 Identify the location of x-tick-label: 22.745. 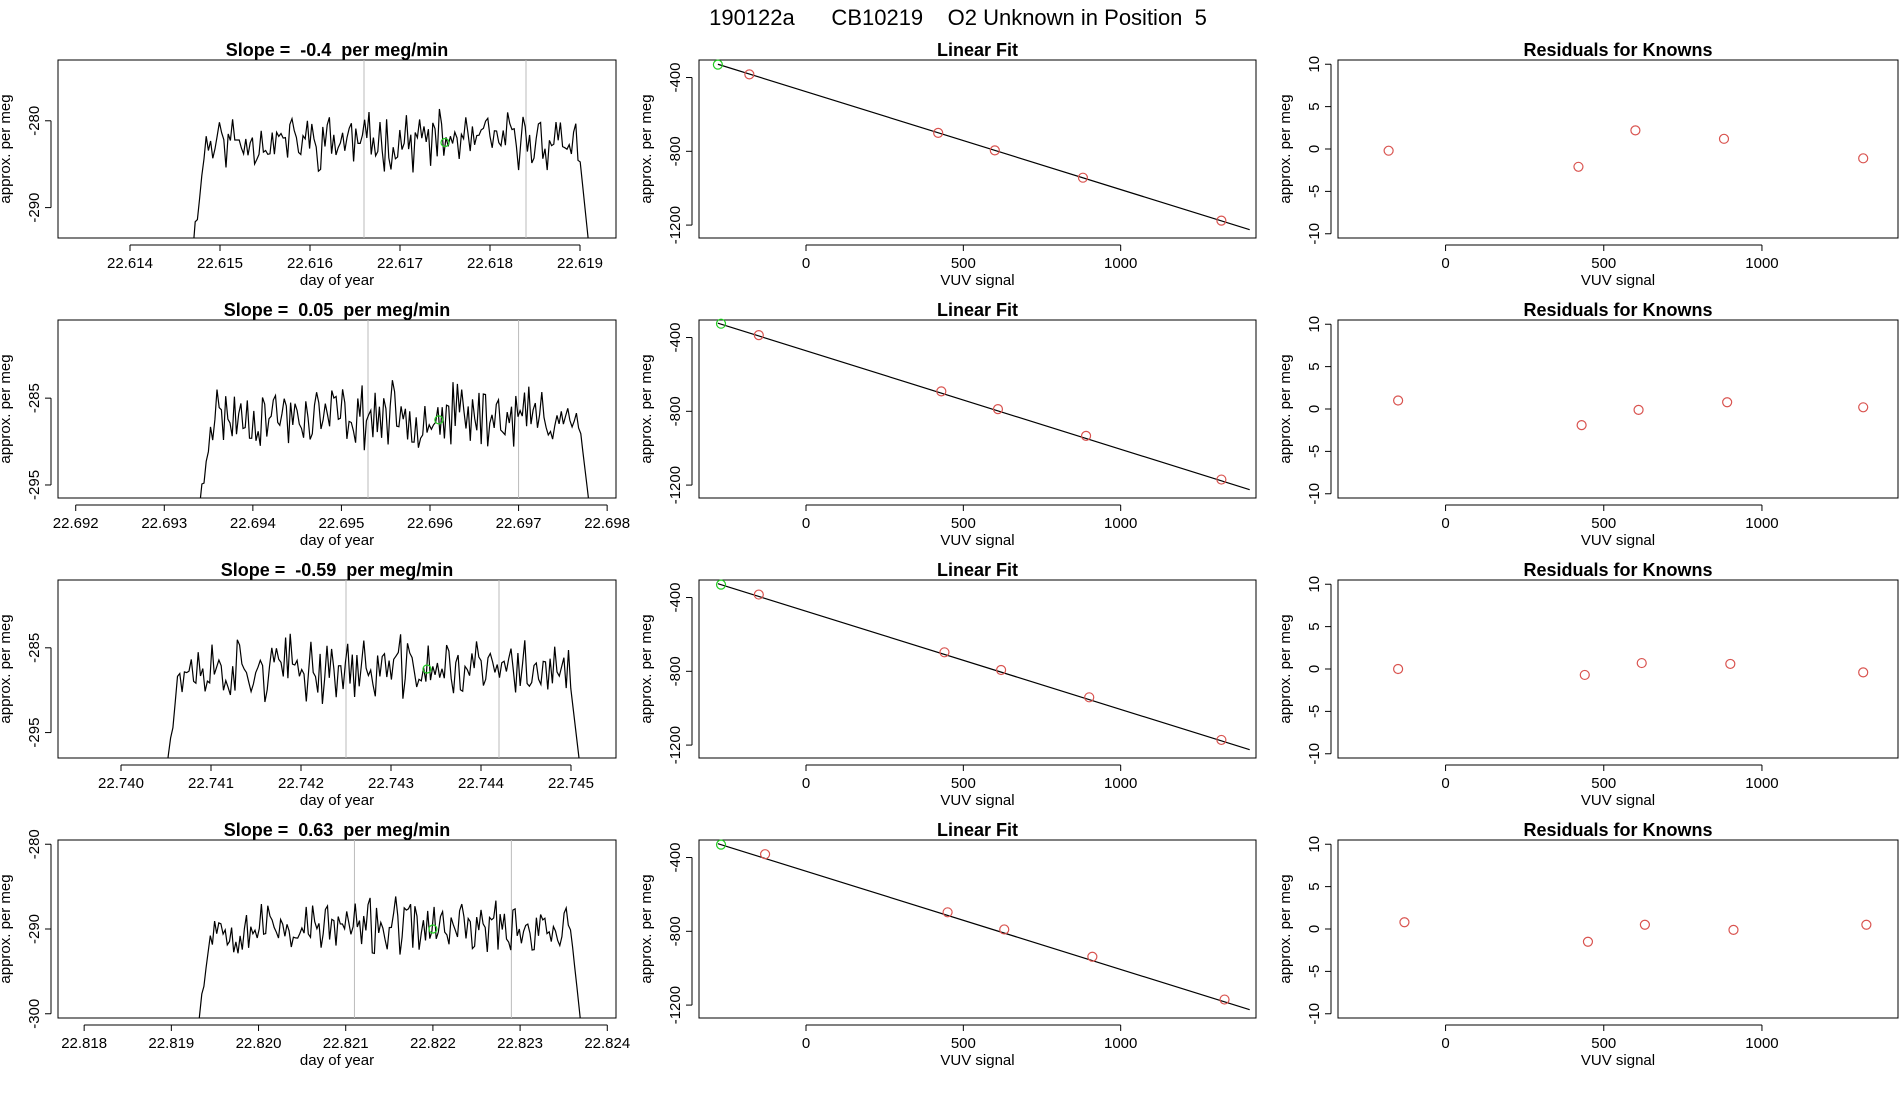
(571, 783).